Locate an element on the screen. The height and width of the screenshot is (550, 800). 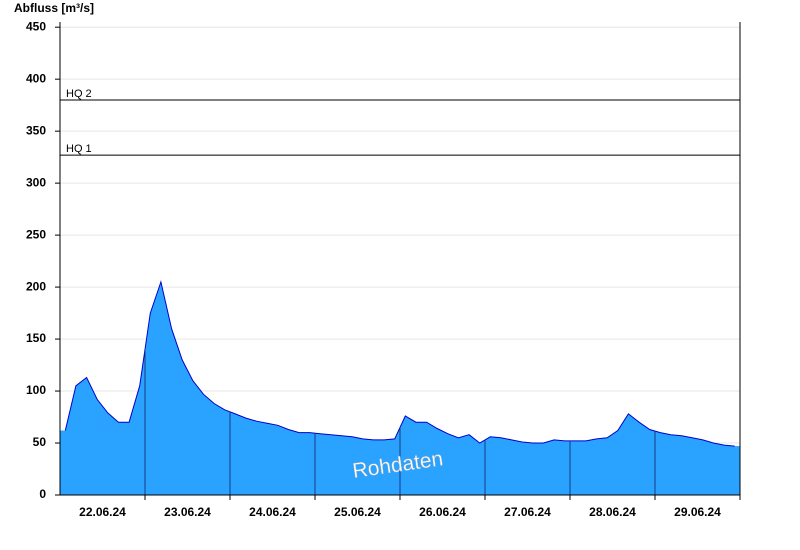
x-tick-label: 28.06.24 is located at coordinates (612, 512).